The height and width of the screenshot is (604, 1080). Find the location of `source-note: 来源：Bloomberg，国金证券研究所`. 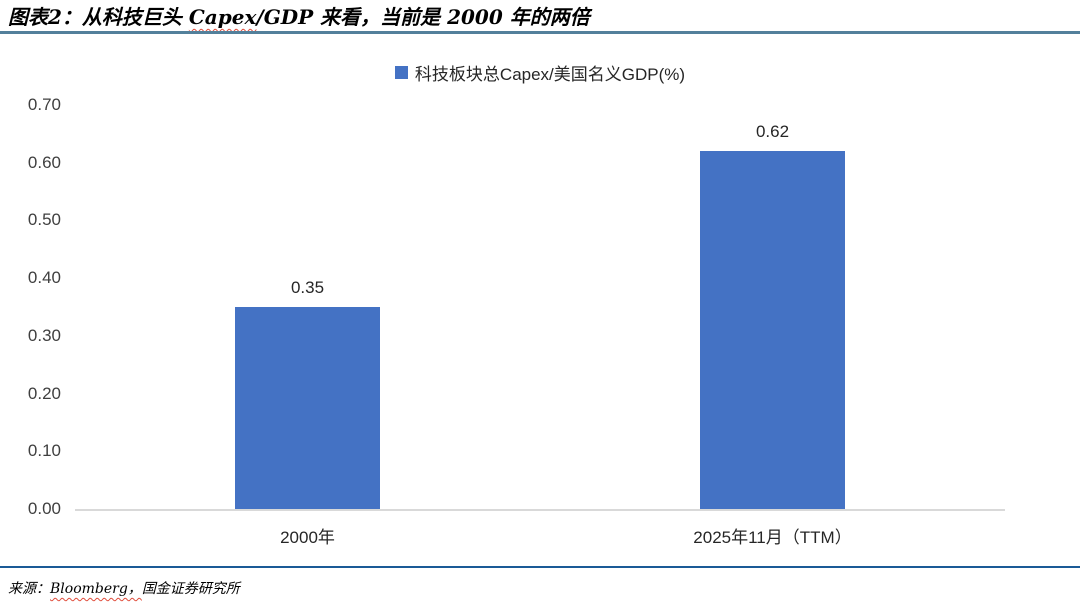

source-note: 来源：Bloomberg，国金证券研究所 is located at coordinates (124, 588).